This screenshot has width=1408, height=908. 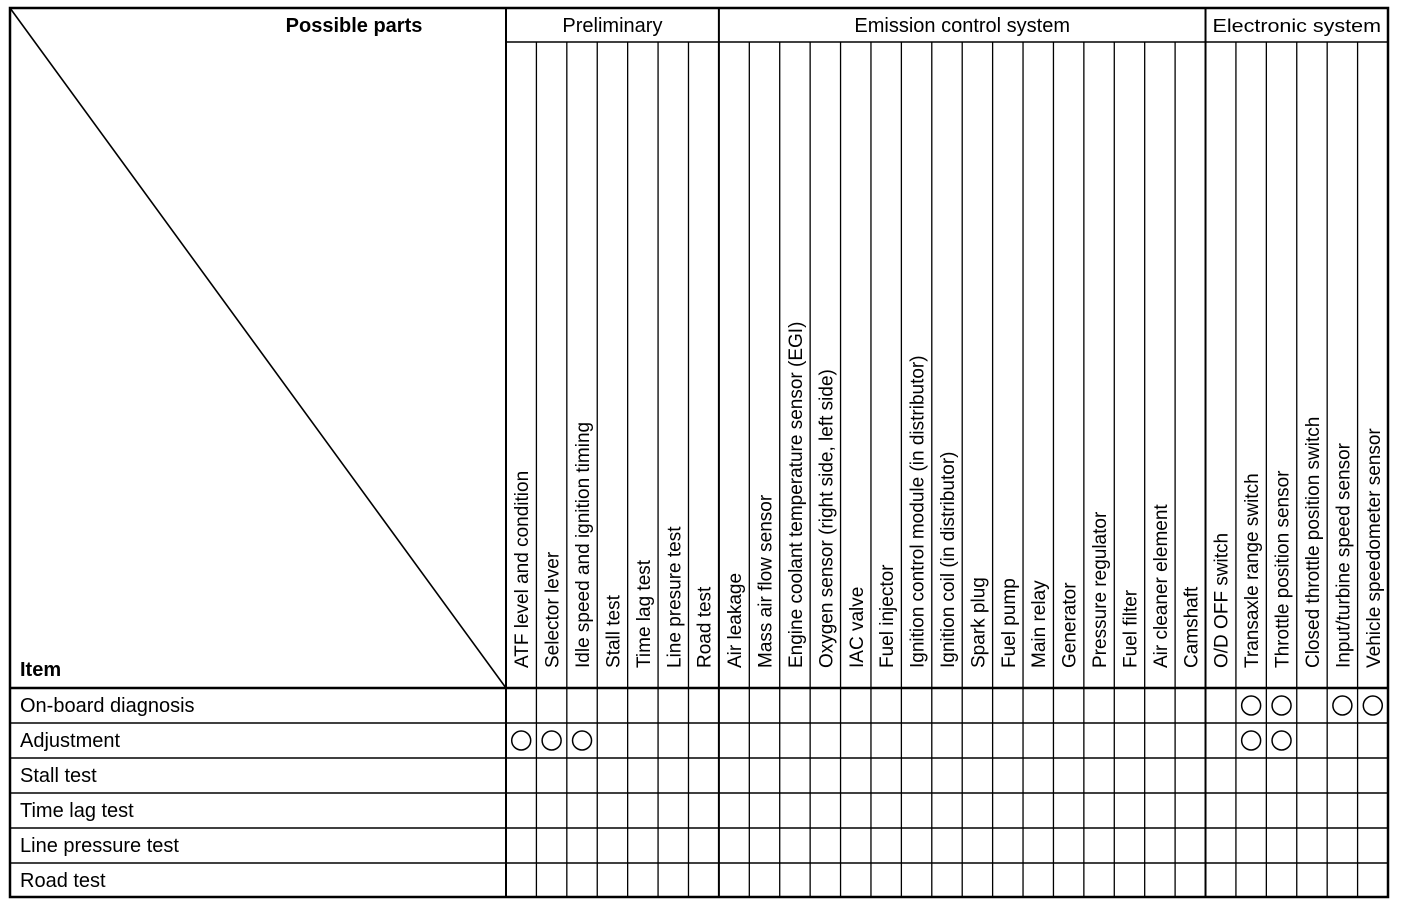 I want to click on column-header-atf-level-and-condition: ATF level and condition, so click(x=522, y=569).